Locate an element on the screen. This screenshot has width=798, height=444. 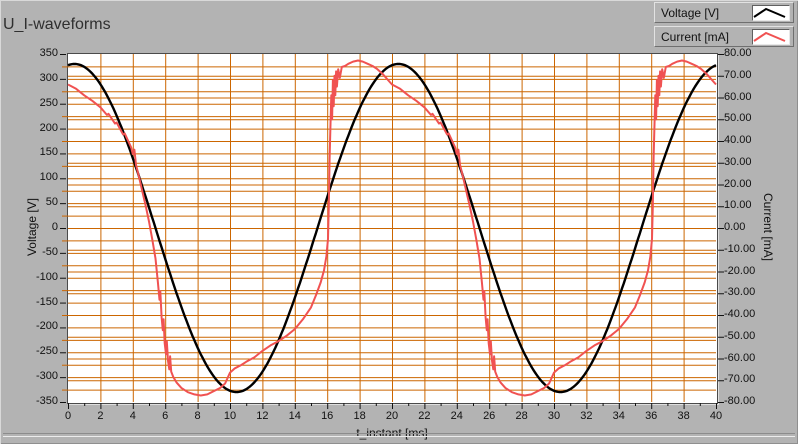
current-tick-label: 10.00 is located at coordinates (738, 205).